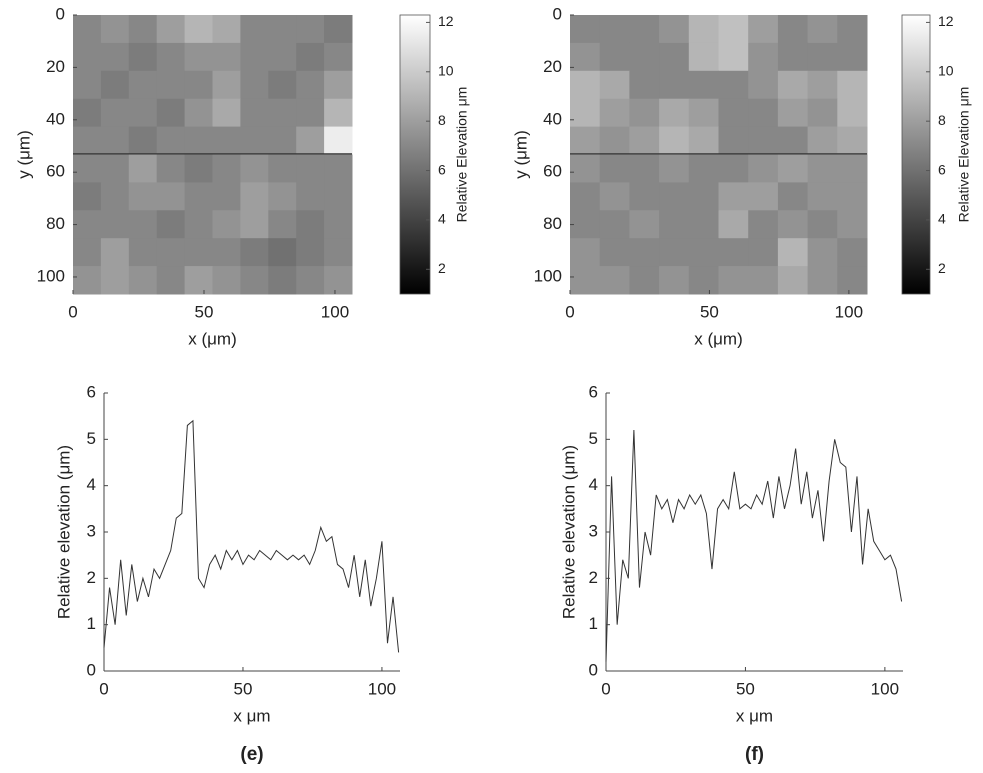 The width and height of the screenshot is (983, 773). I want to click on y-tick-label: 100, so click(548, 275).